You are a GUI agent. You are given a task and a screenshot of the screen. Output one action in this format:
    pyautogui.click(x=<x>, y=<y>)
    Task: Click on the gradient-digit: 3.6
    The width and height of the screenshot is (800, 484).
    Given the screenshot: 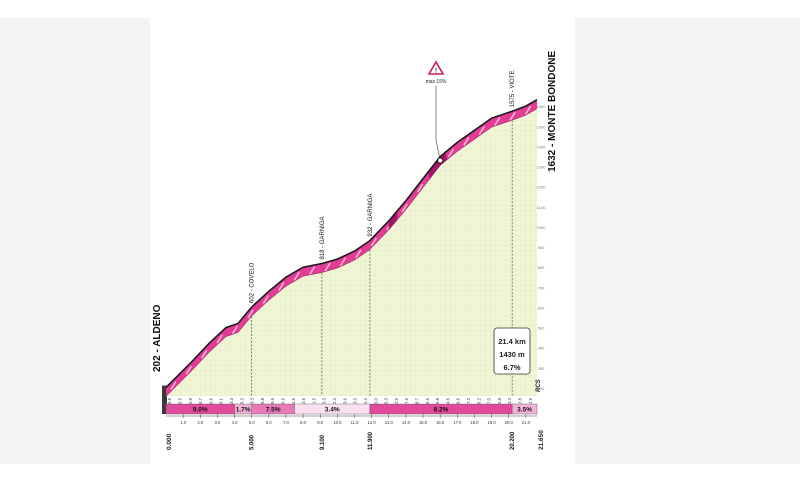 What is the action you would take?
    pyautogui.click(x=344, y=400)
    